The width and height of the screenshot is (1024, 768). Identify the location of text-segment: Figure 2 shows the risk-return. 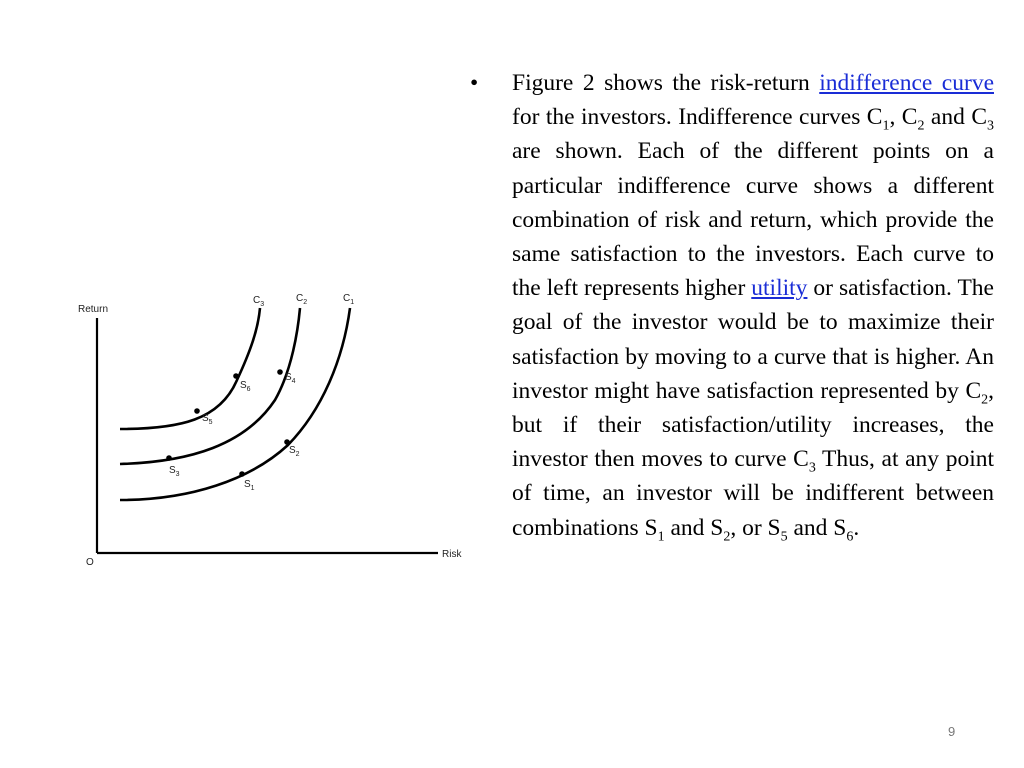
(666, 83).